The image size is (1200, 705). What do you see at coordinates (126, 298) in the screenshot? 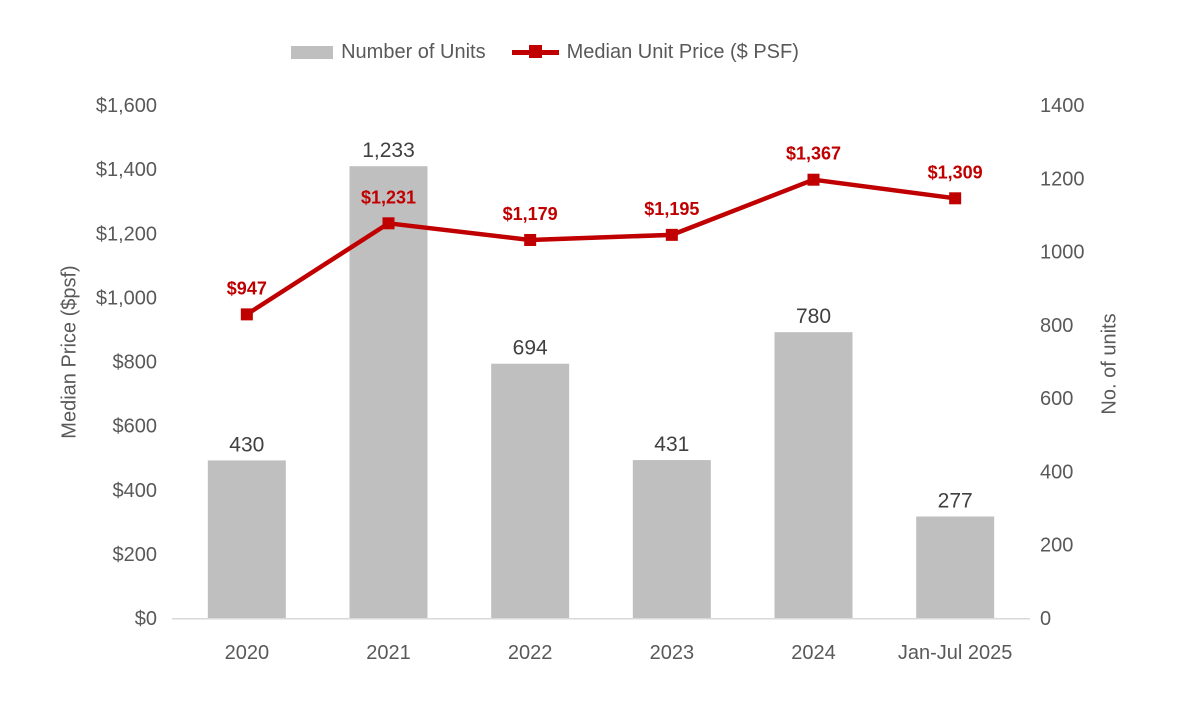
I see `left-axis-tick: $1,000` at bounding box center [126, 298].